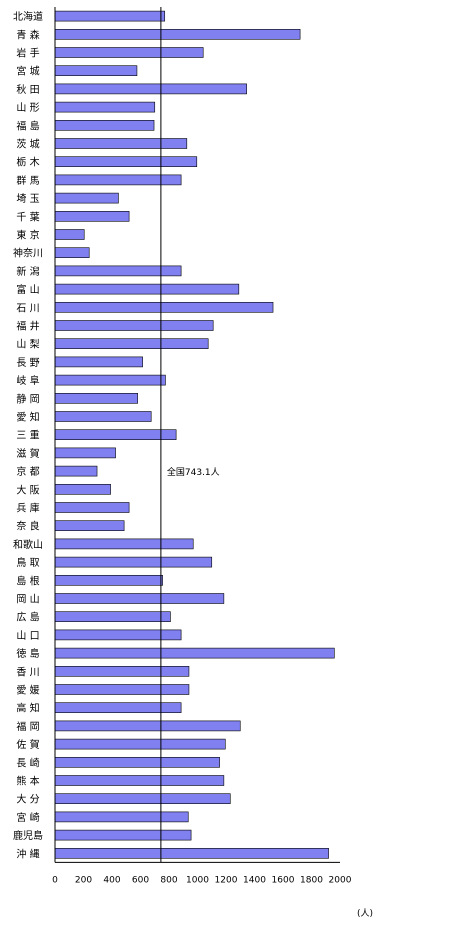 This screenshot has height=930, width=450. I want to click on category-label: 島 根, so click(27, 580).